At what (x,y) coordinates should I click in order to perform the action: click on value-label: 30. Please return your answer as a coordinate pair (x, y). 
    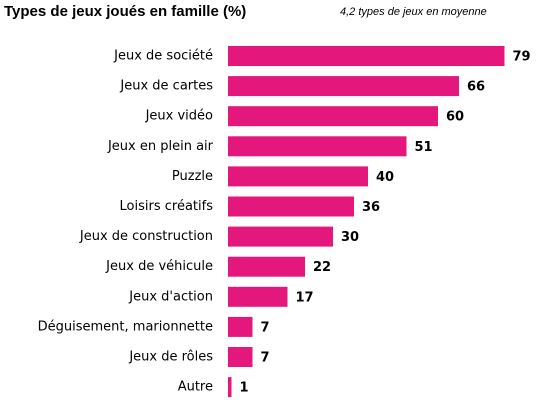
    Looking at the image, I should click on (350, 237).